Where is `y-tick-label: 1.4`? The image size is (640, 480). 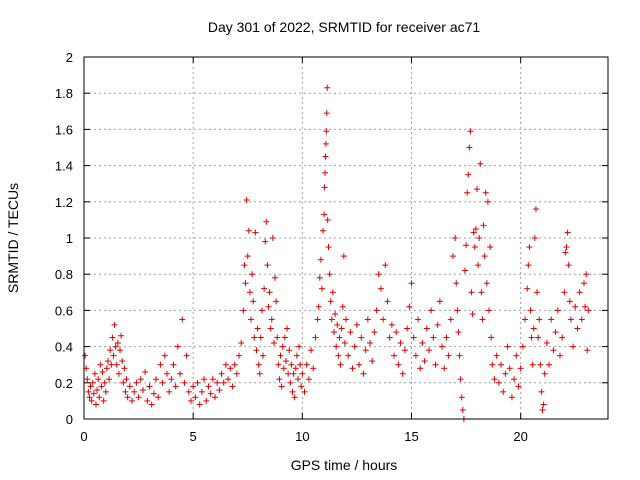 y-tick-label: 1.4 is located at coordinates (64, 166).